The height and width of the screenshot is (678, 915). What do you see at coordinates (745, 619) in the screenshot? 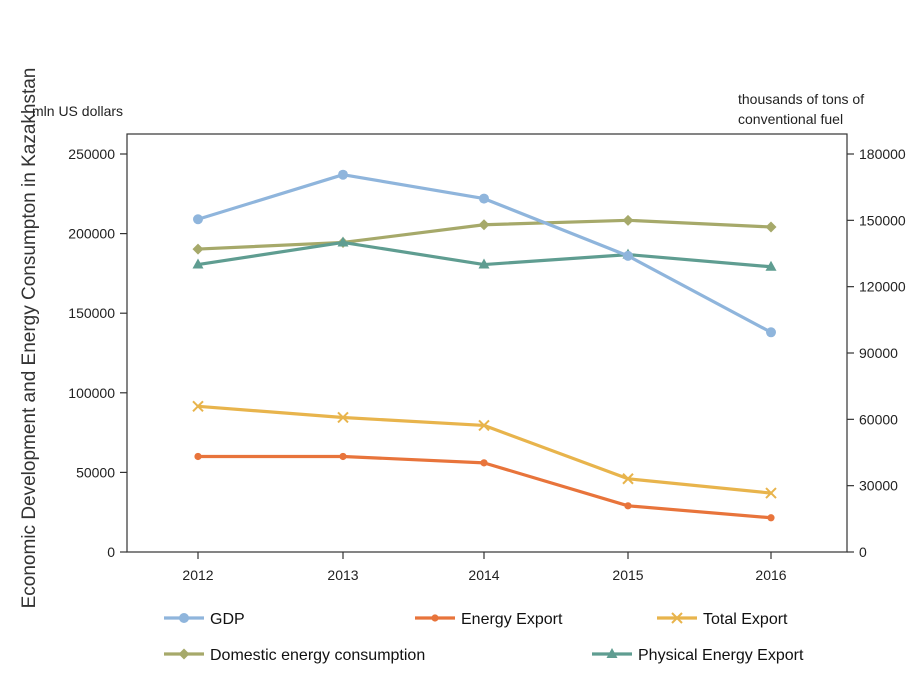
I see `legend-label: Total Export` at bounding box center [745, 619].